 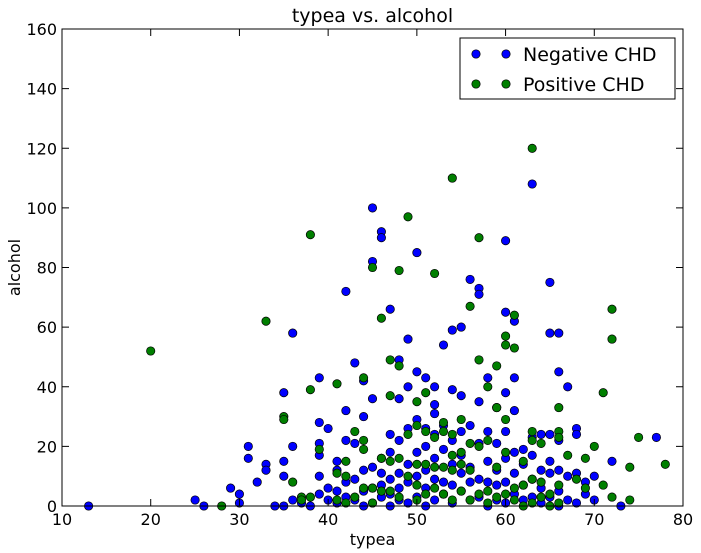 What do you see at coordinates (52, 506) in the screenshot?
I see `y-tick-label: 0` at bounding box center [52, 506].